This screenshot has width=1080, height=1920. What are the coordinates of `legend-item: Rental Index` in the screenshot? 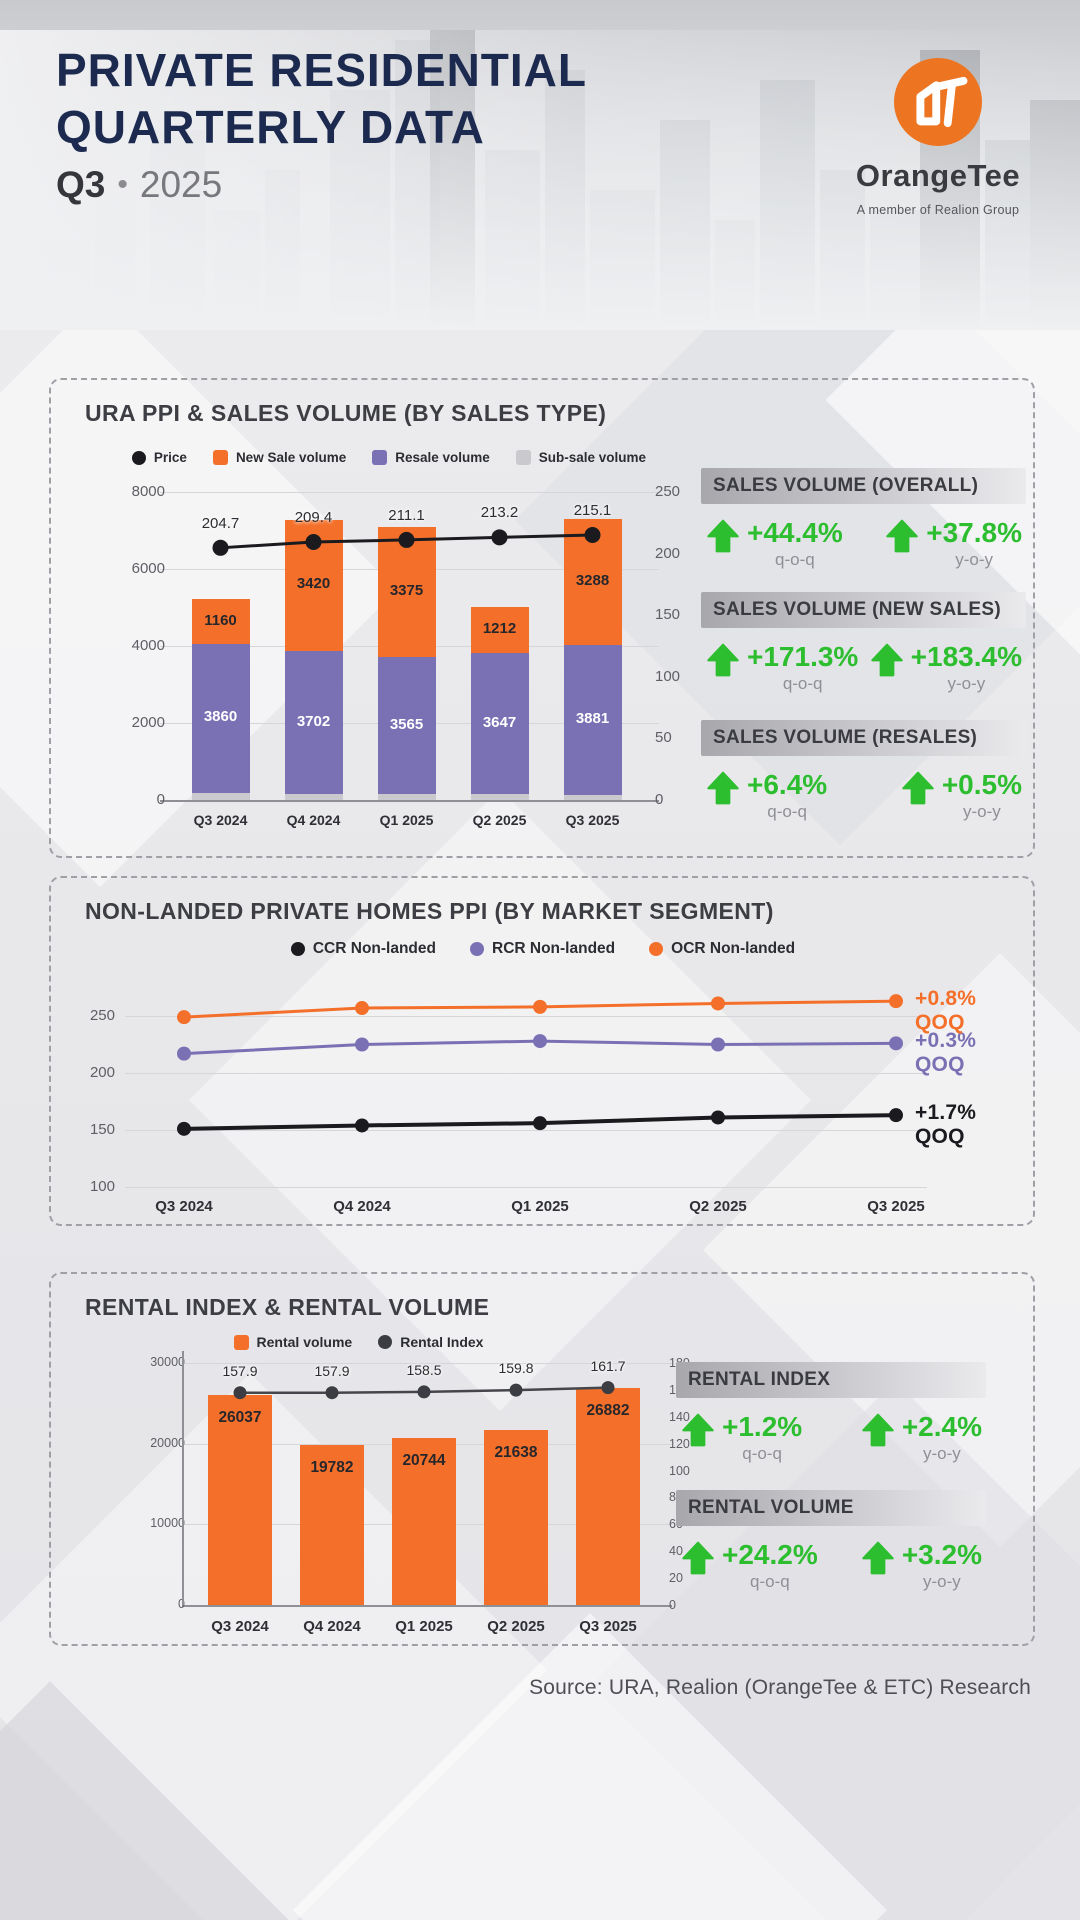 It's located at (430, 1342).